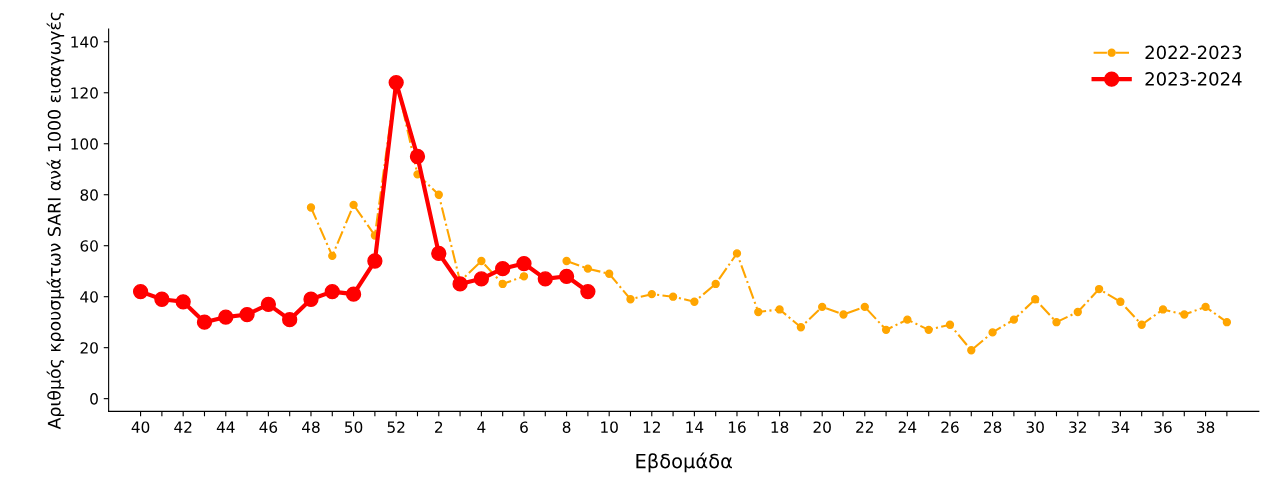 Image resolution: width=1278 pixels, height=484 pixels. What do you see at coordinates (950, 427) in the screenshot?
I see `x-tick-label: 26` at bounding box center [950, 427].